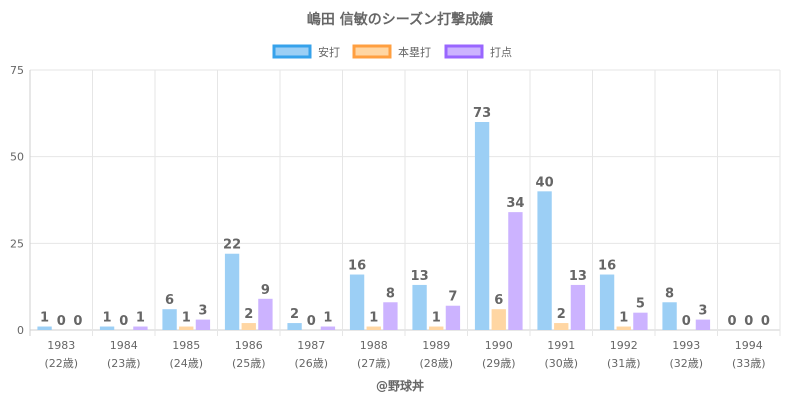  What do you see at coordinates (482, 113) in the screenshot?
I see `data-label-s0-c7: 73` at bounding box center [482, 113].